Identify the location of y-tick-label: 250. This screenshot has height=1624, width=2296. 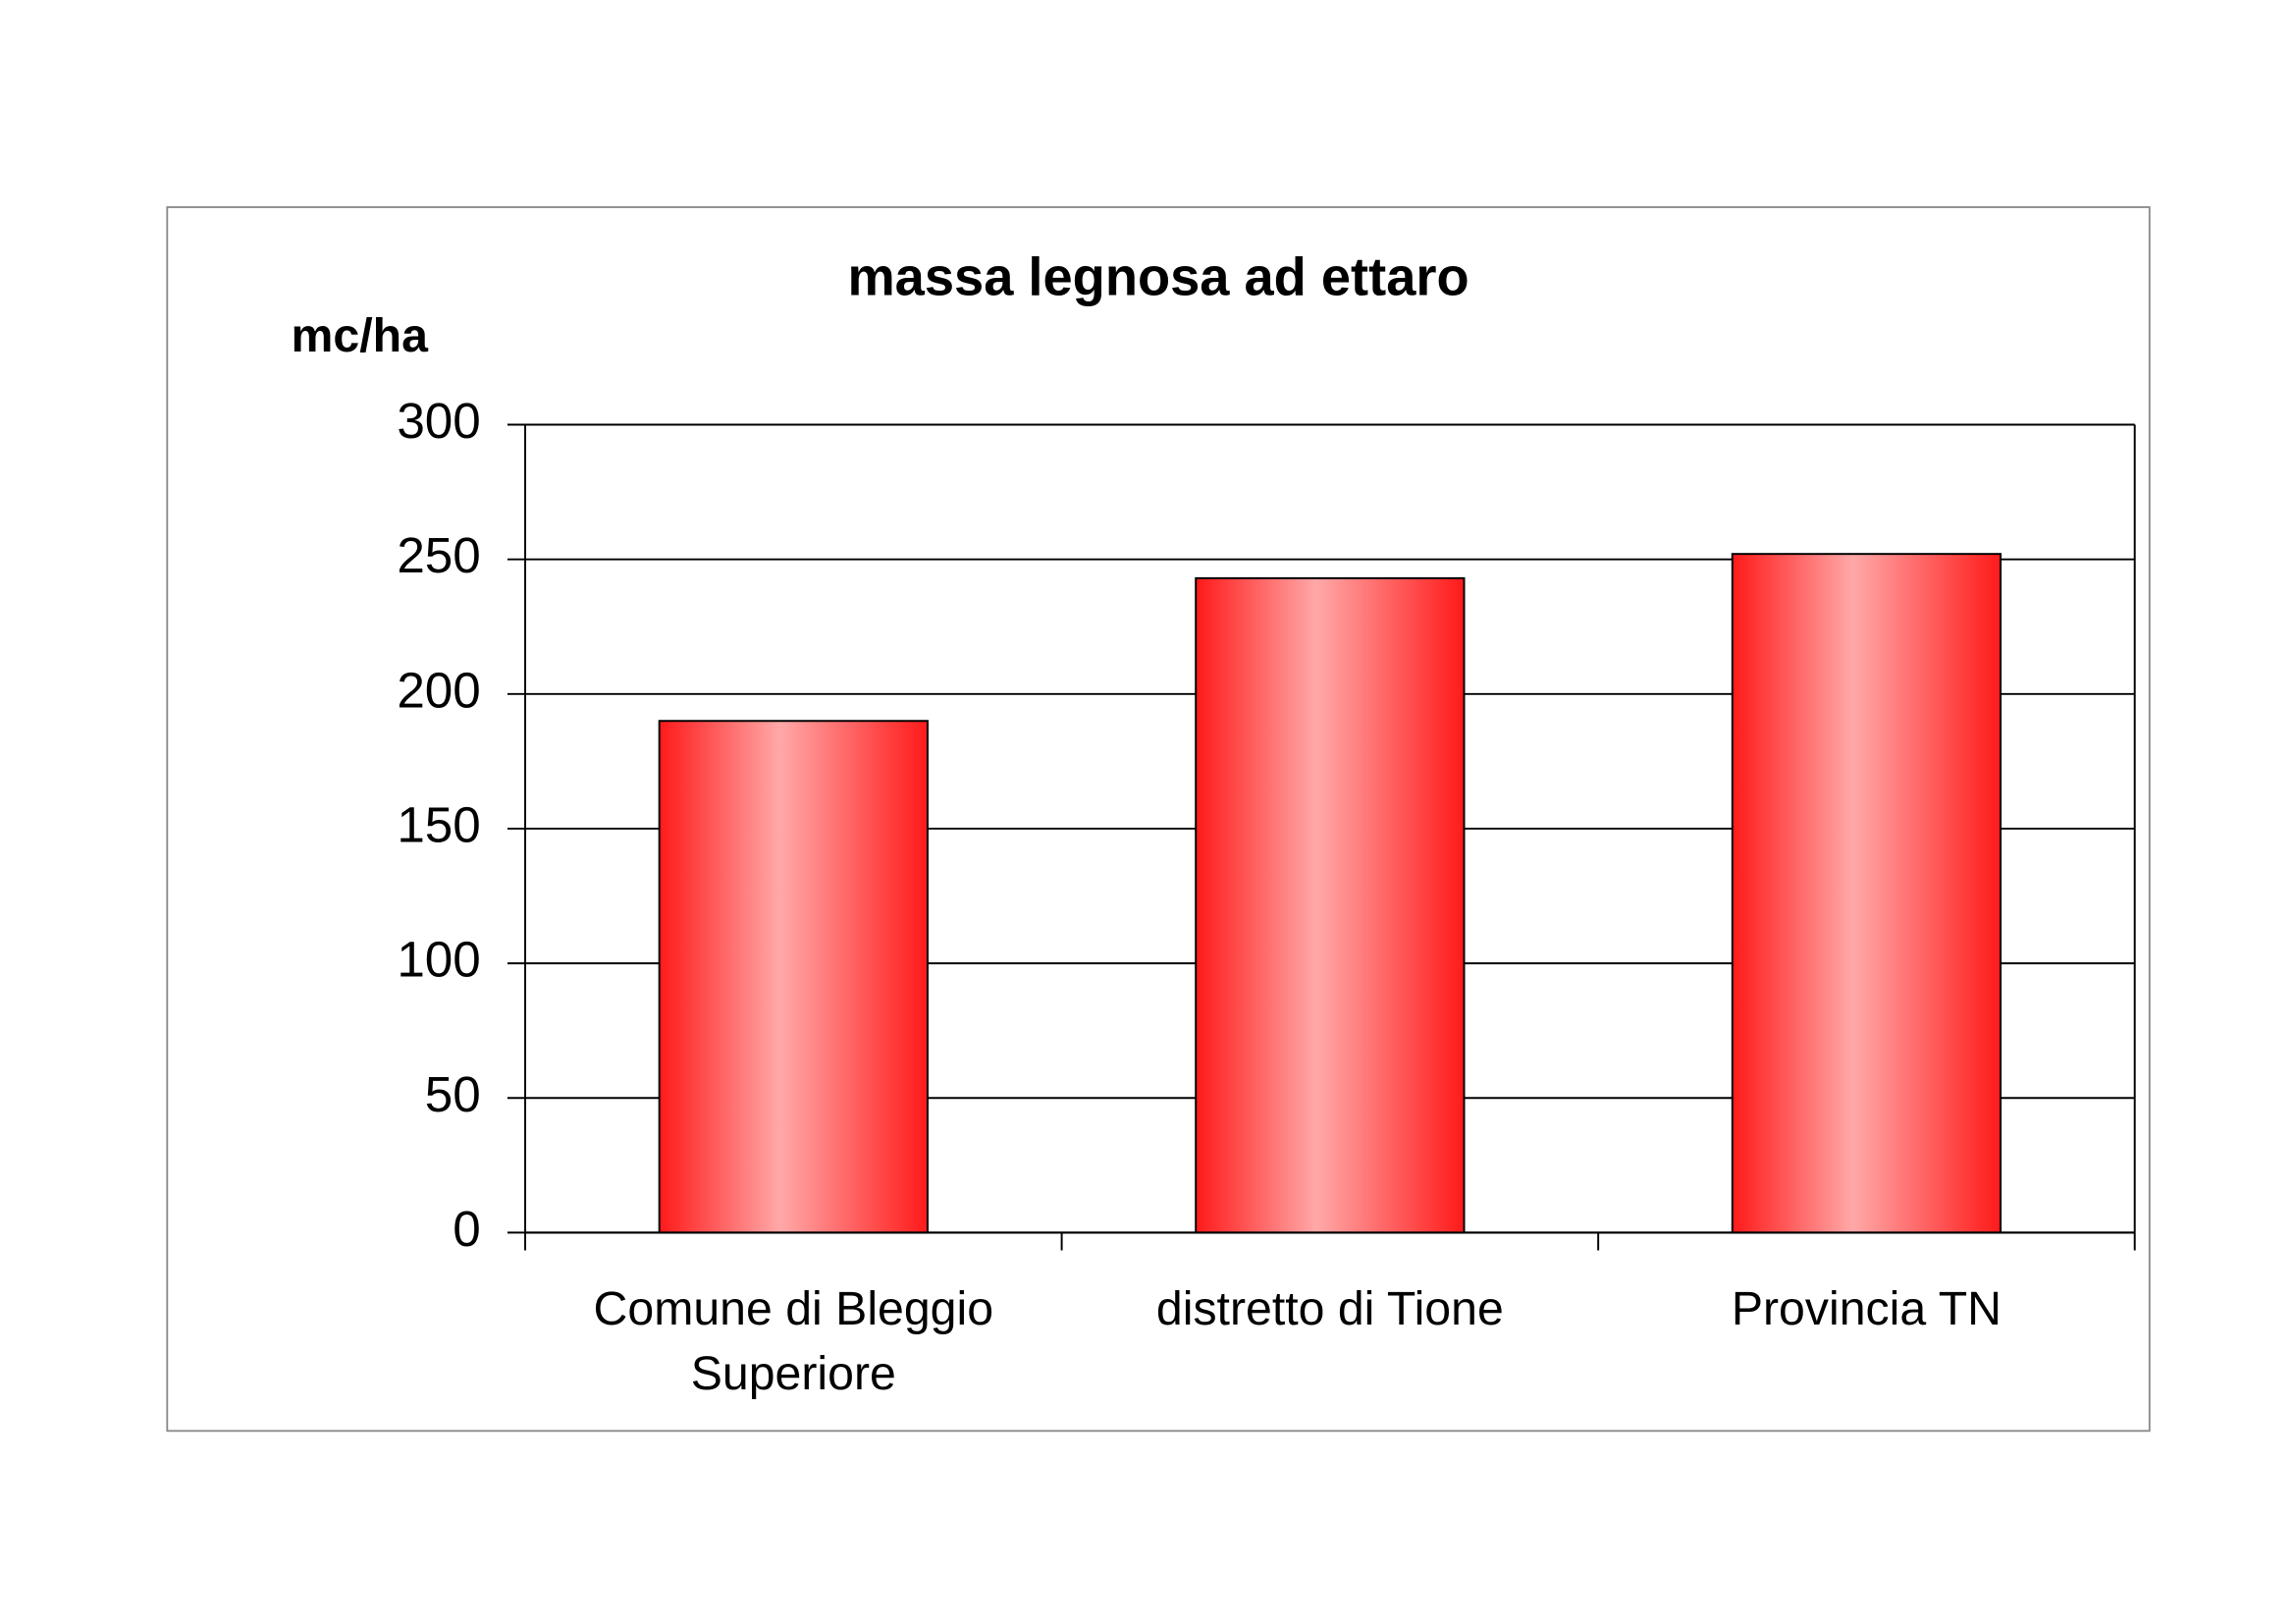
(438, 555).